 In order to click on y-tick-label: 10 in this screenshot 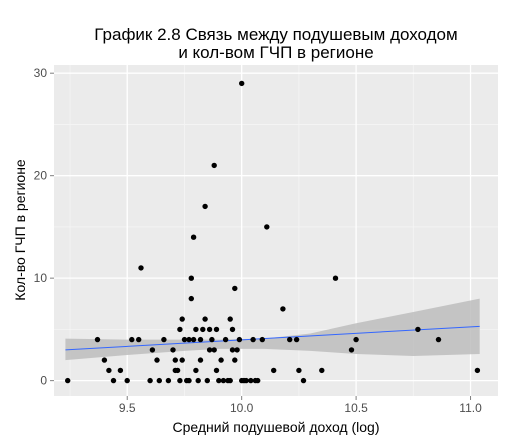, I will do `click(41, 278)`.